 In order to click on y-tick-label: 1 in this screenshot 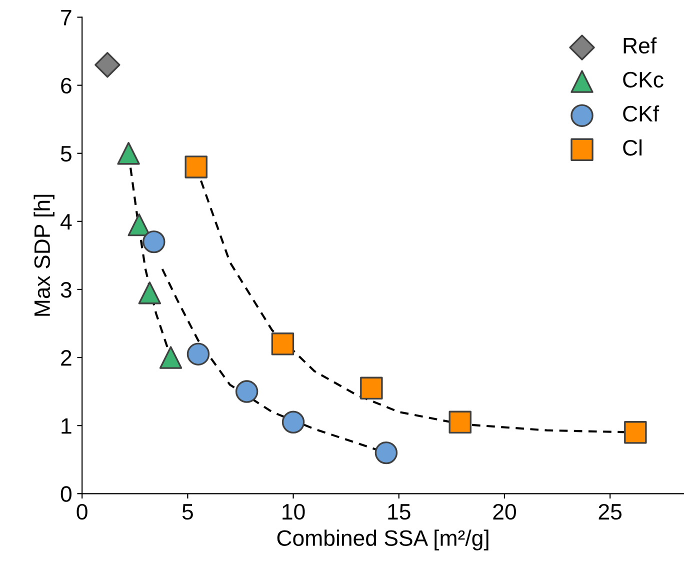, I will do `click(67, 426)`.